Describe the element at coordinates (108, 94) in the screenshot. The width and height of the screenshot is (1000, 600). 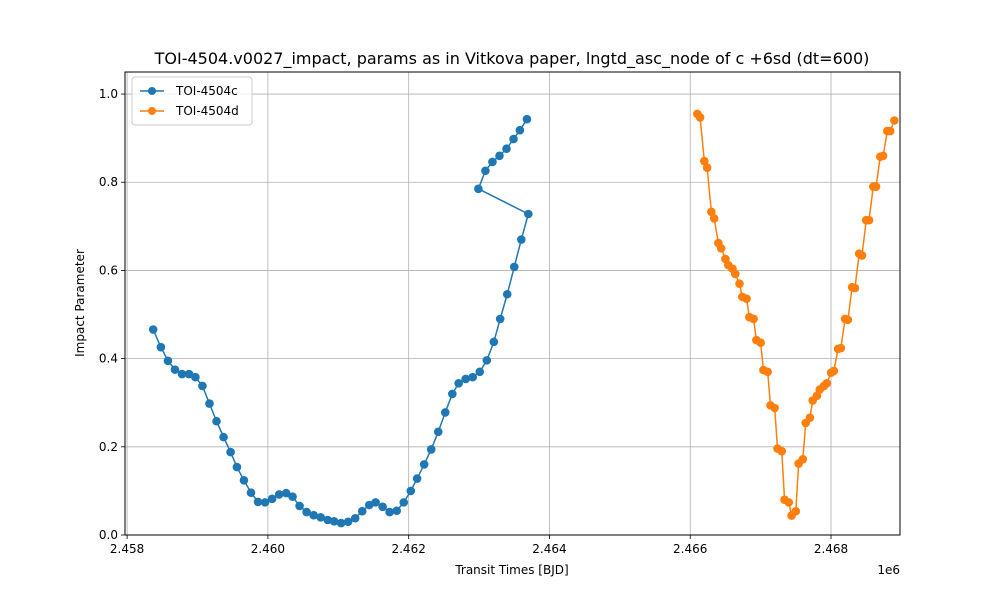
I see `y-tick-label: 1.0` at that location.